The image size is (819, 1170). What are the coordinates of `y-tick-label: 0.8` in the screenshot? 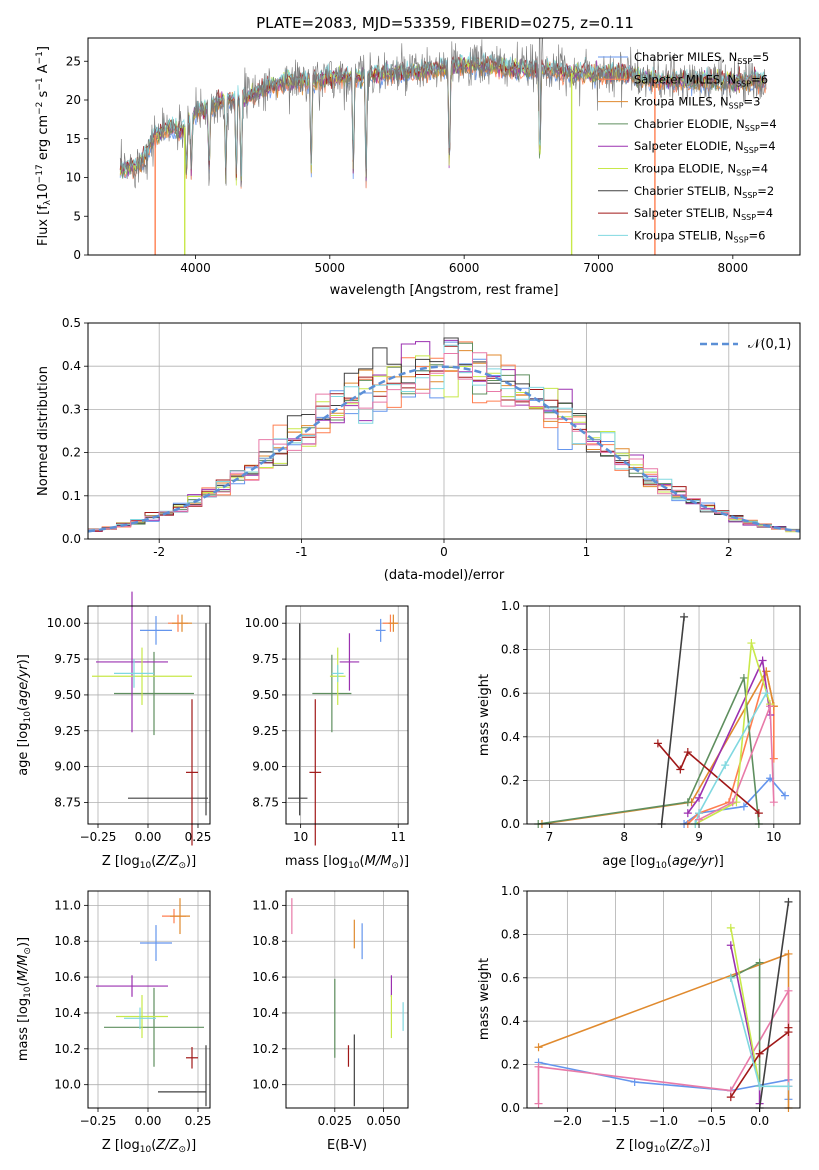 It's located at (510, 934).